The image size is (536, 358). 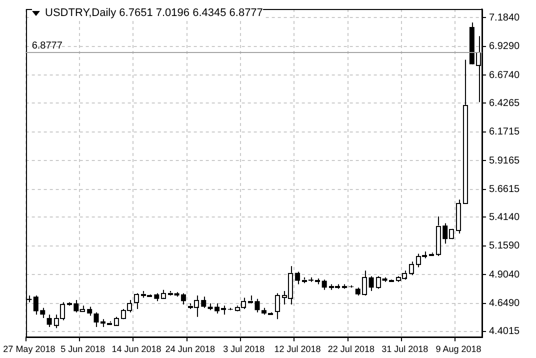 What do you see at coordinates (297, 349) in the screenshot?
I see `x-tick-label: 12 Jul 2018` at bounding box center [297, 349].